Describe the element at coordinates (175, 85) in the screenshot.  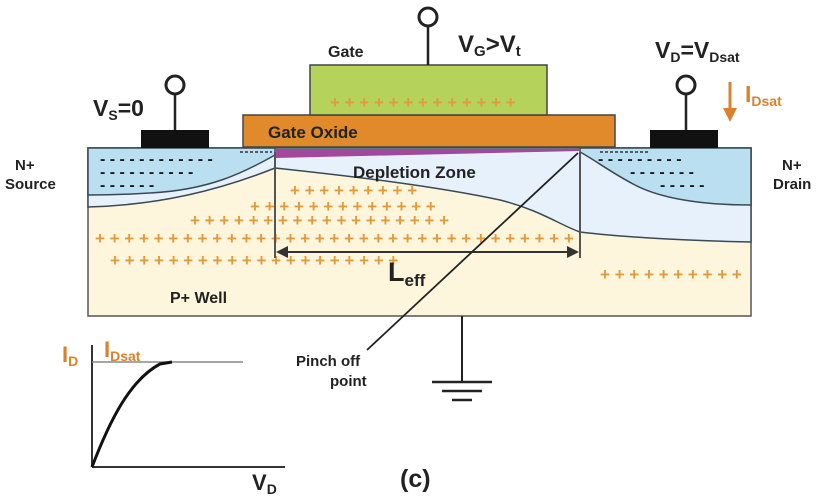
I see `source-terminal-icon` at that location.